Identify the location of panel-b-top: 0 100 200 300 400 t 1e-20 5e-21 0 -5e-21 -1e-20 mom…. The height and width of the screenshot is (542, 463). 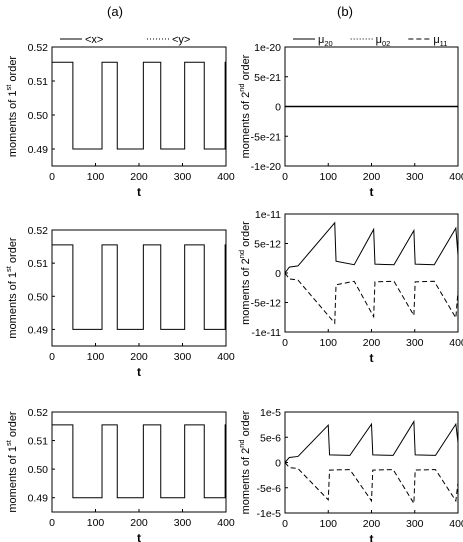
(350, 116).